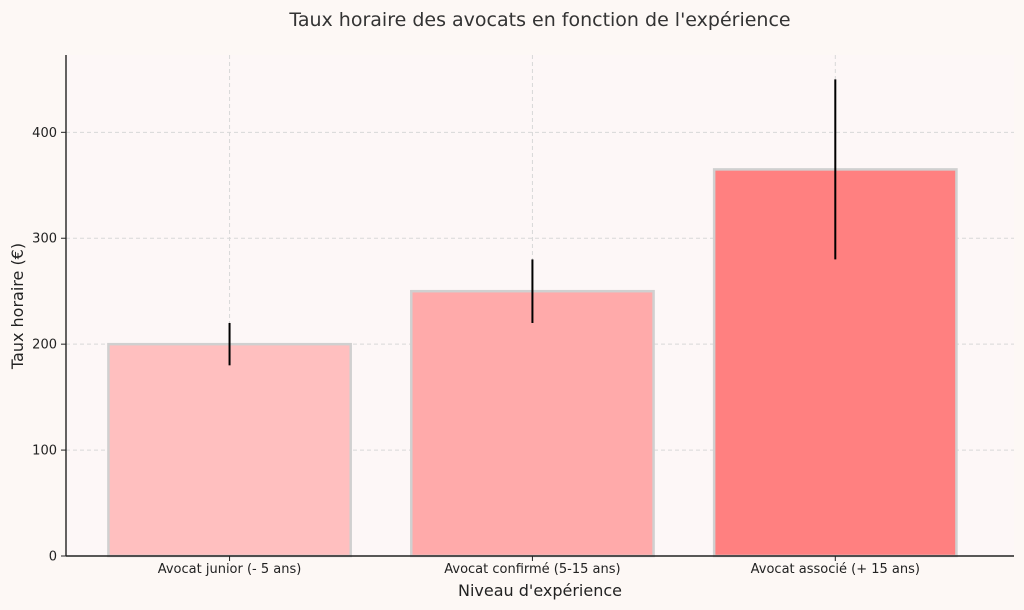  Describe the element at coordinates (532, 569) in the screenshot. I see `x-tick-label-1: Avocat confirmé (5-15 ans)` at that location.